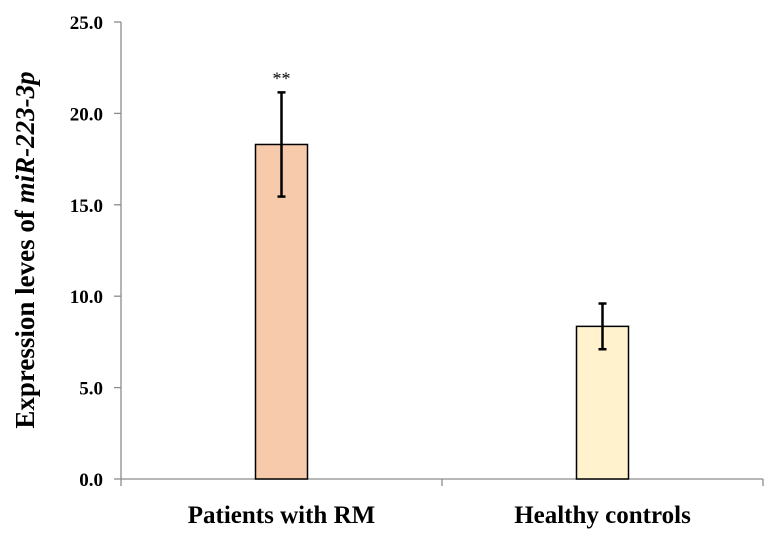 The width and height of the screenshot is (777, 545). What do you see at coordinates (86, 206) in the screenshot?
I see `y-tick-label: 15.0` at bounding box center [86, 206].